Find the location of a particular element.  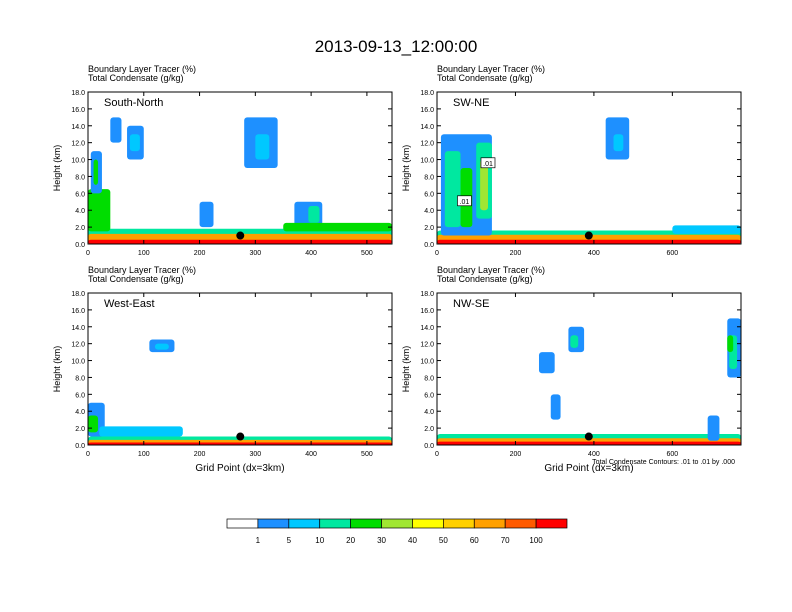

colorbar-label: 5 is located at coordinates (289, 540).